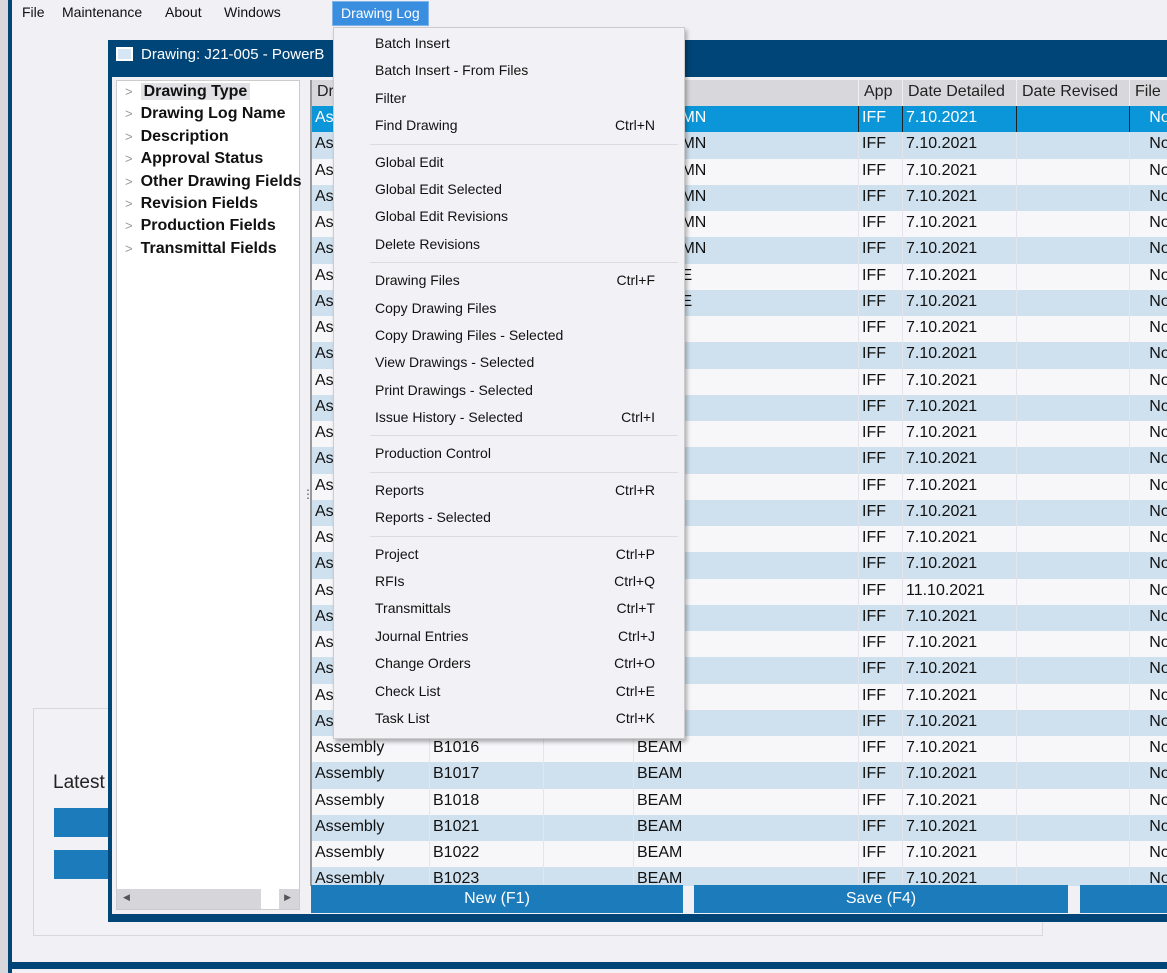 This screenshot has width=1167, height=973. Describe the element at coordinates (449, 417) in the screenshot. I see `menu-item-label: Issue History - Selected` at that location.